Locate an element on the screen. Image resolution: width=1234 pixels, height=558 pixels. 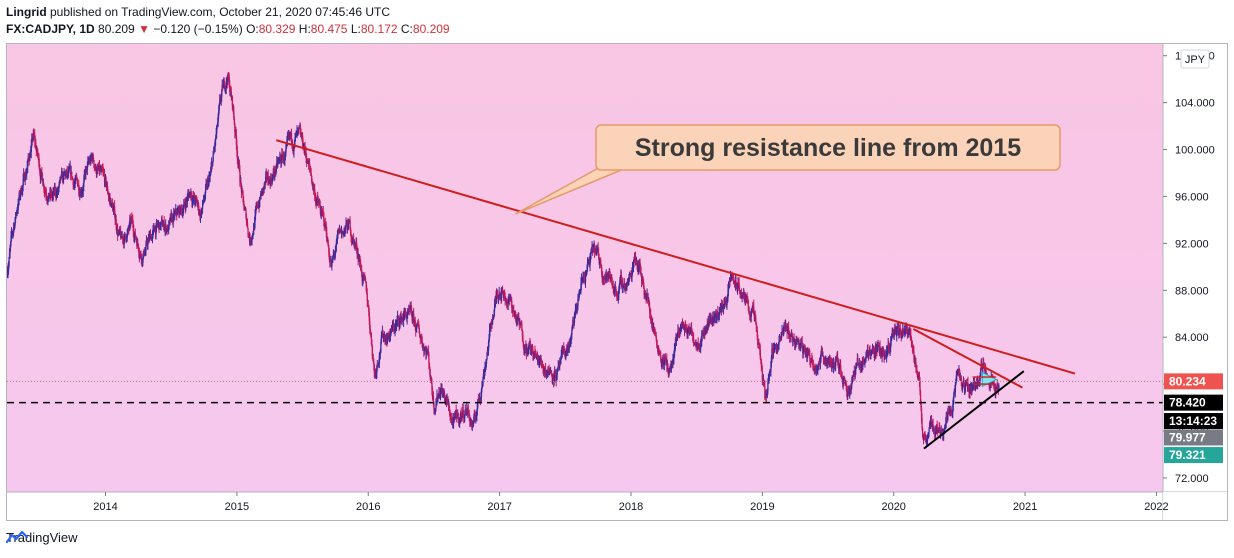
currency-button: JPY is located at coordinates (1195, 59).